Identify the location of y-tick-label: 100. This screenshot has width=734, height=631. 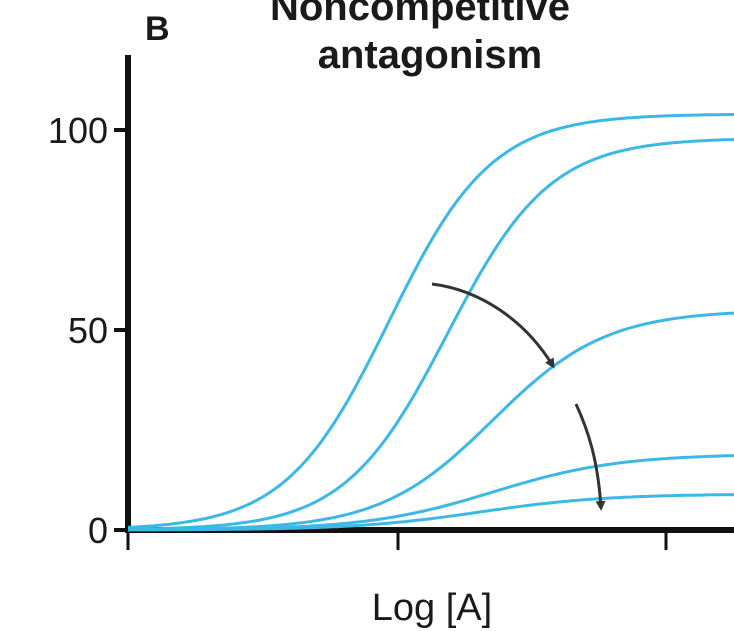
(78, 130).